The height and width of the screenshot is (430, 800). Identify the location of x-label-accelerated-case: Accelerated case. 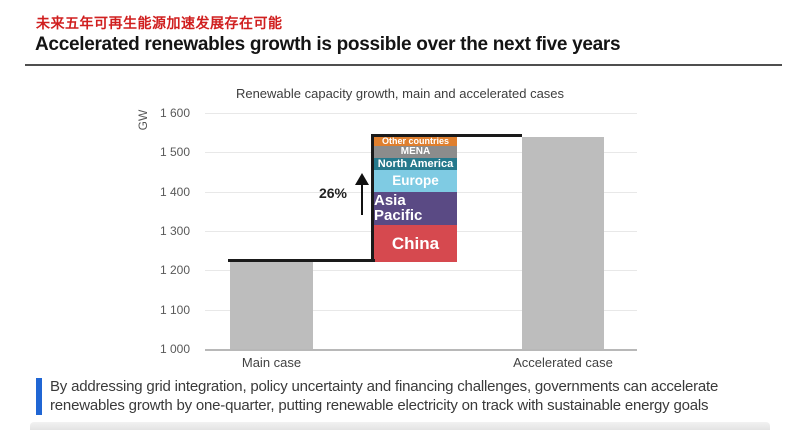
(563, 362).